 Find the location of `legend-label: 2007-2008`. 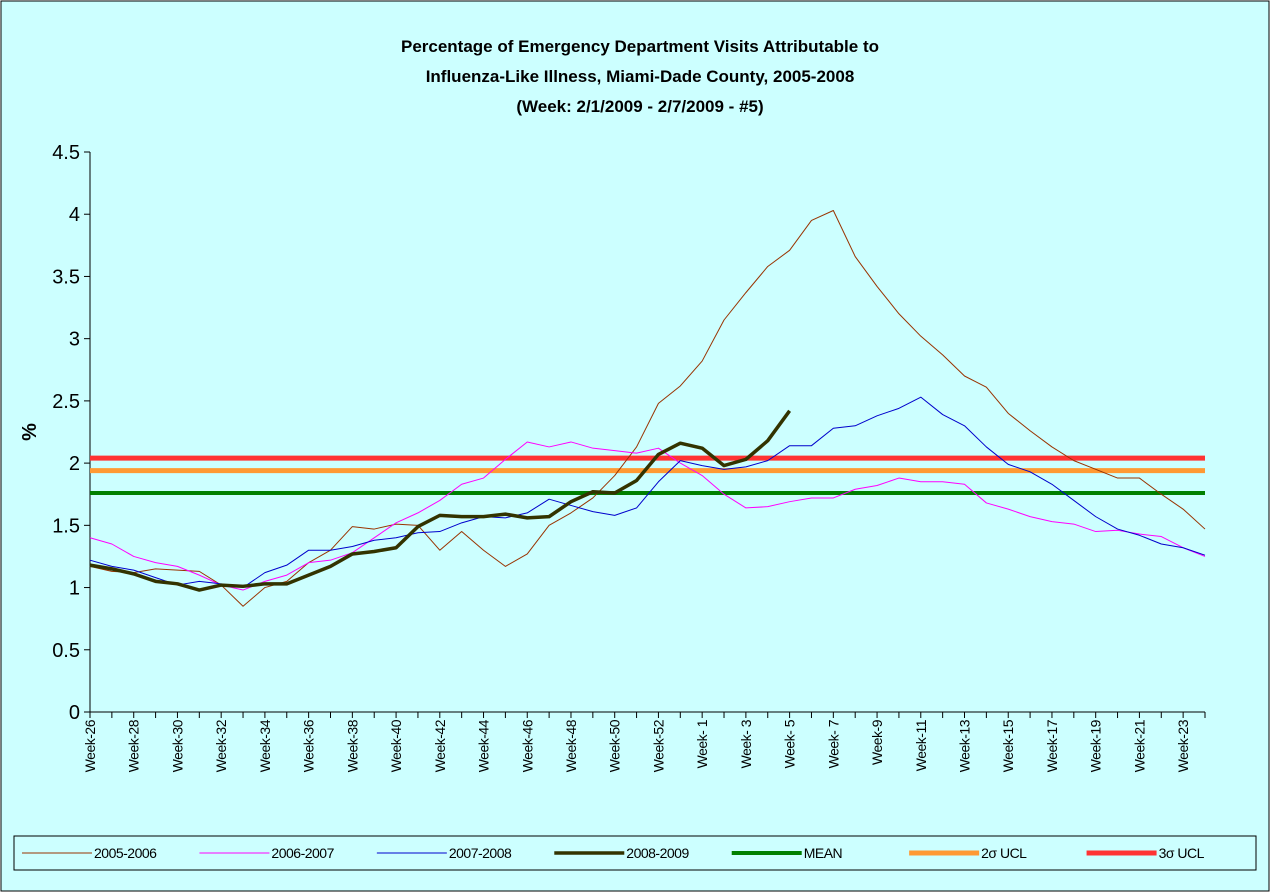

legend-label: 2007-2008 is located at coordinates (480, 853).